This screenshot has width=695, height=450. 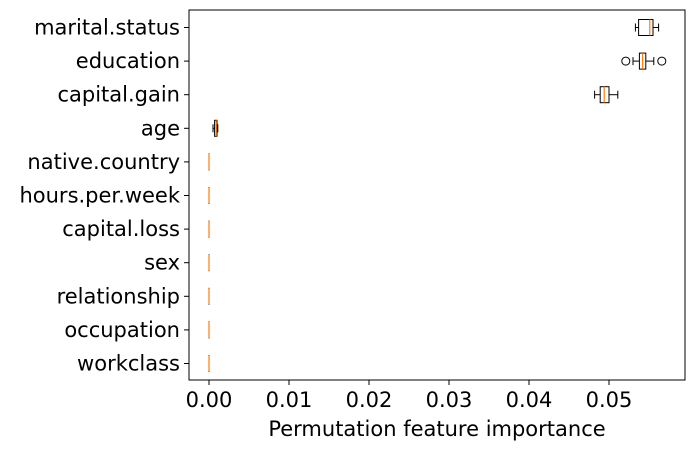 What do you see at coordinates (409, 396) in the screenshot?
I see `x-axis: 0.00 0.01 0.02 0.03 0.04 0.05` at bounding box center [409, 396].